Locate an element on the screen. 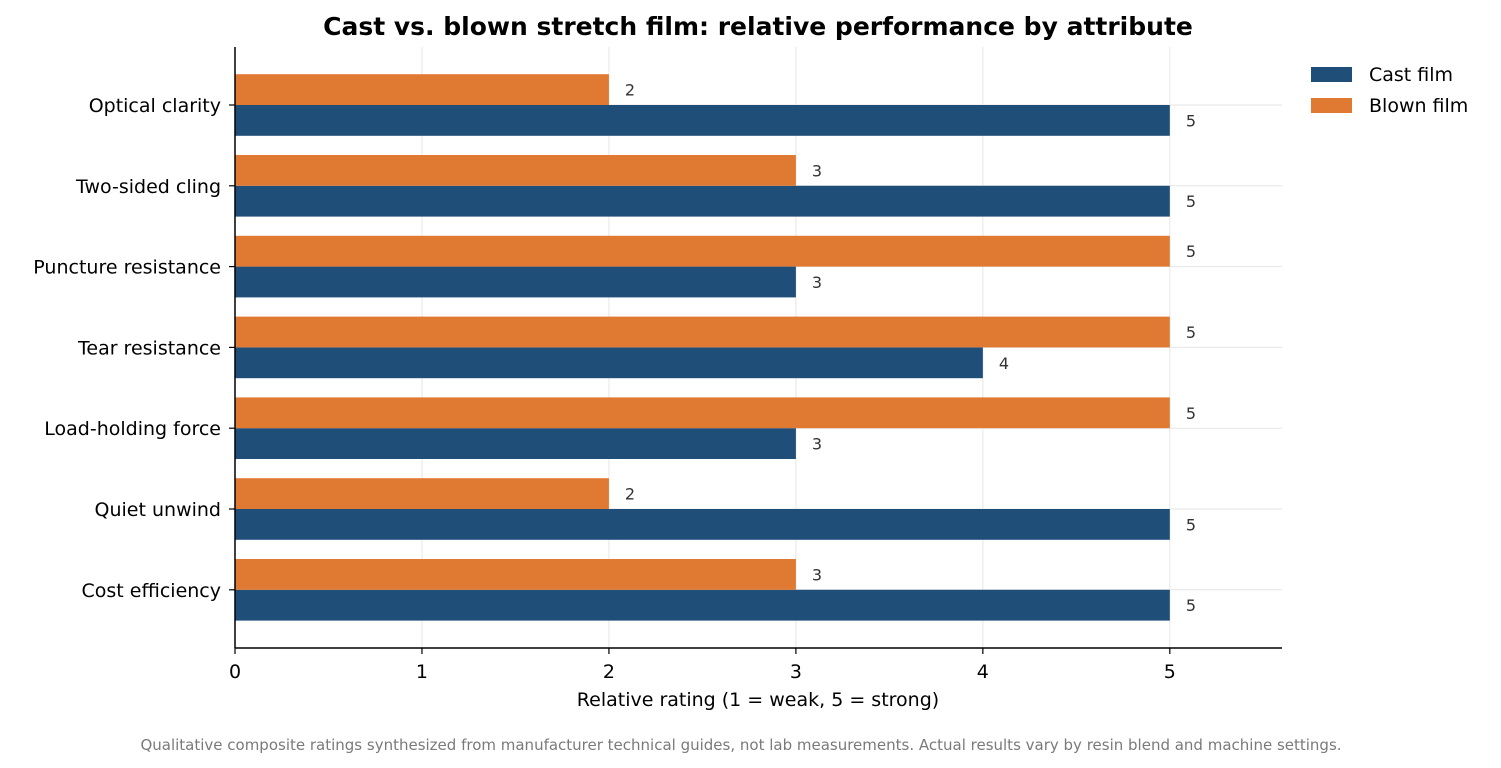 The image size is (1501, 768). value-label: 4 is located at coordinates (1004, 363).